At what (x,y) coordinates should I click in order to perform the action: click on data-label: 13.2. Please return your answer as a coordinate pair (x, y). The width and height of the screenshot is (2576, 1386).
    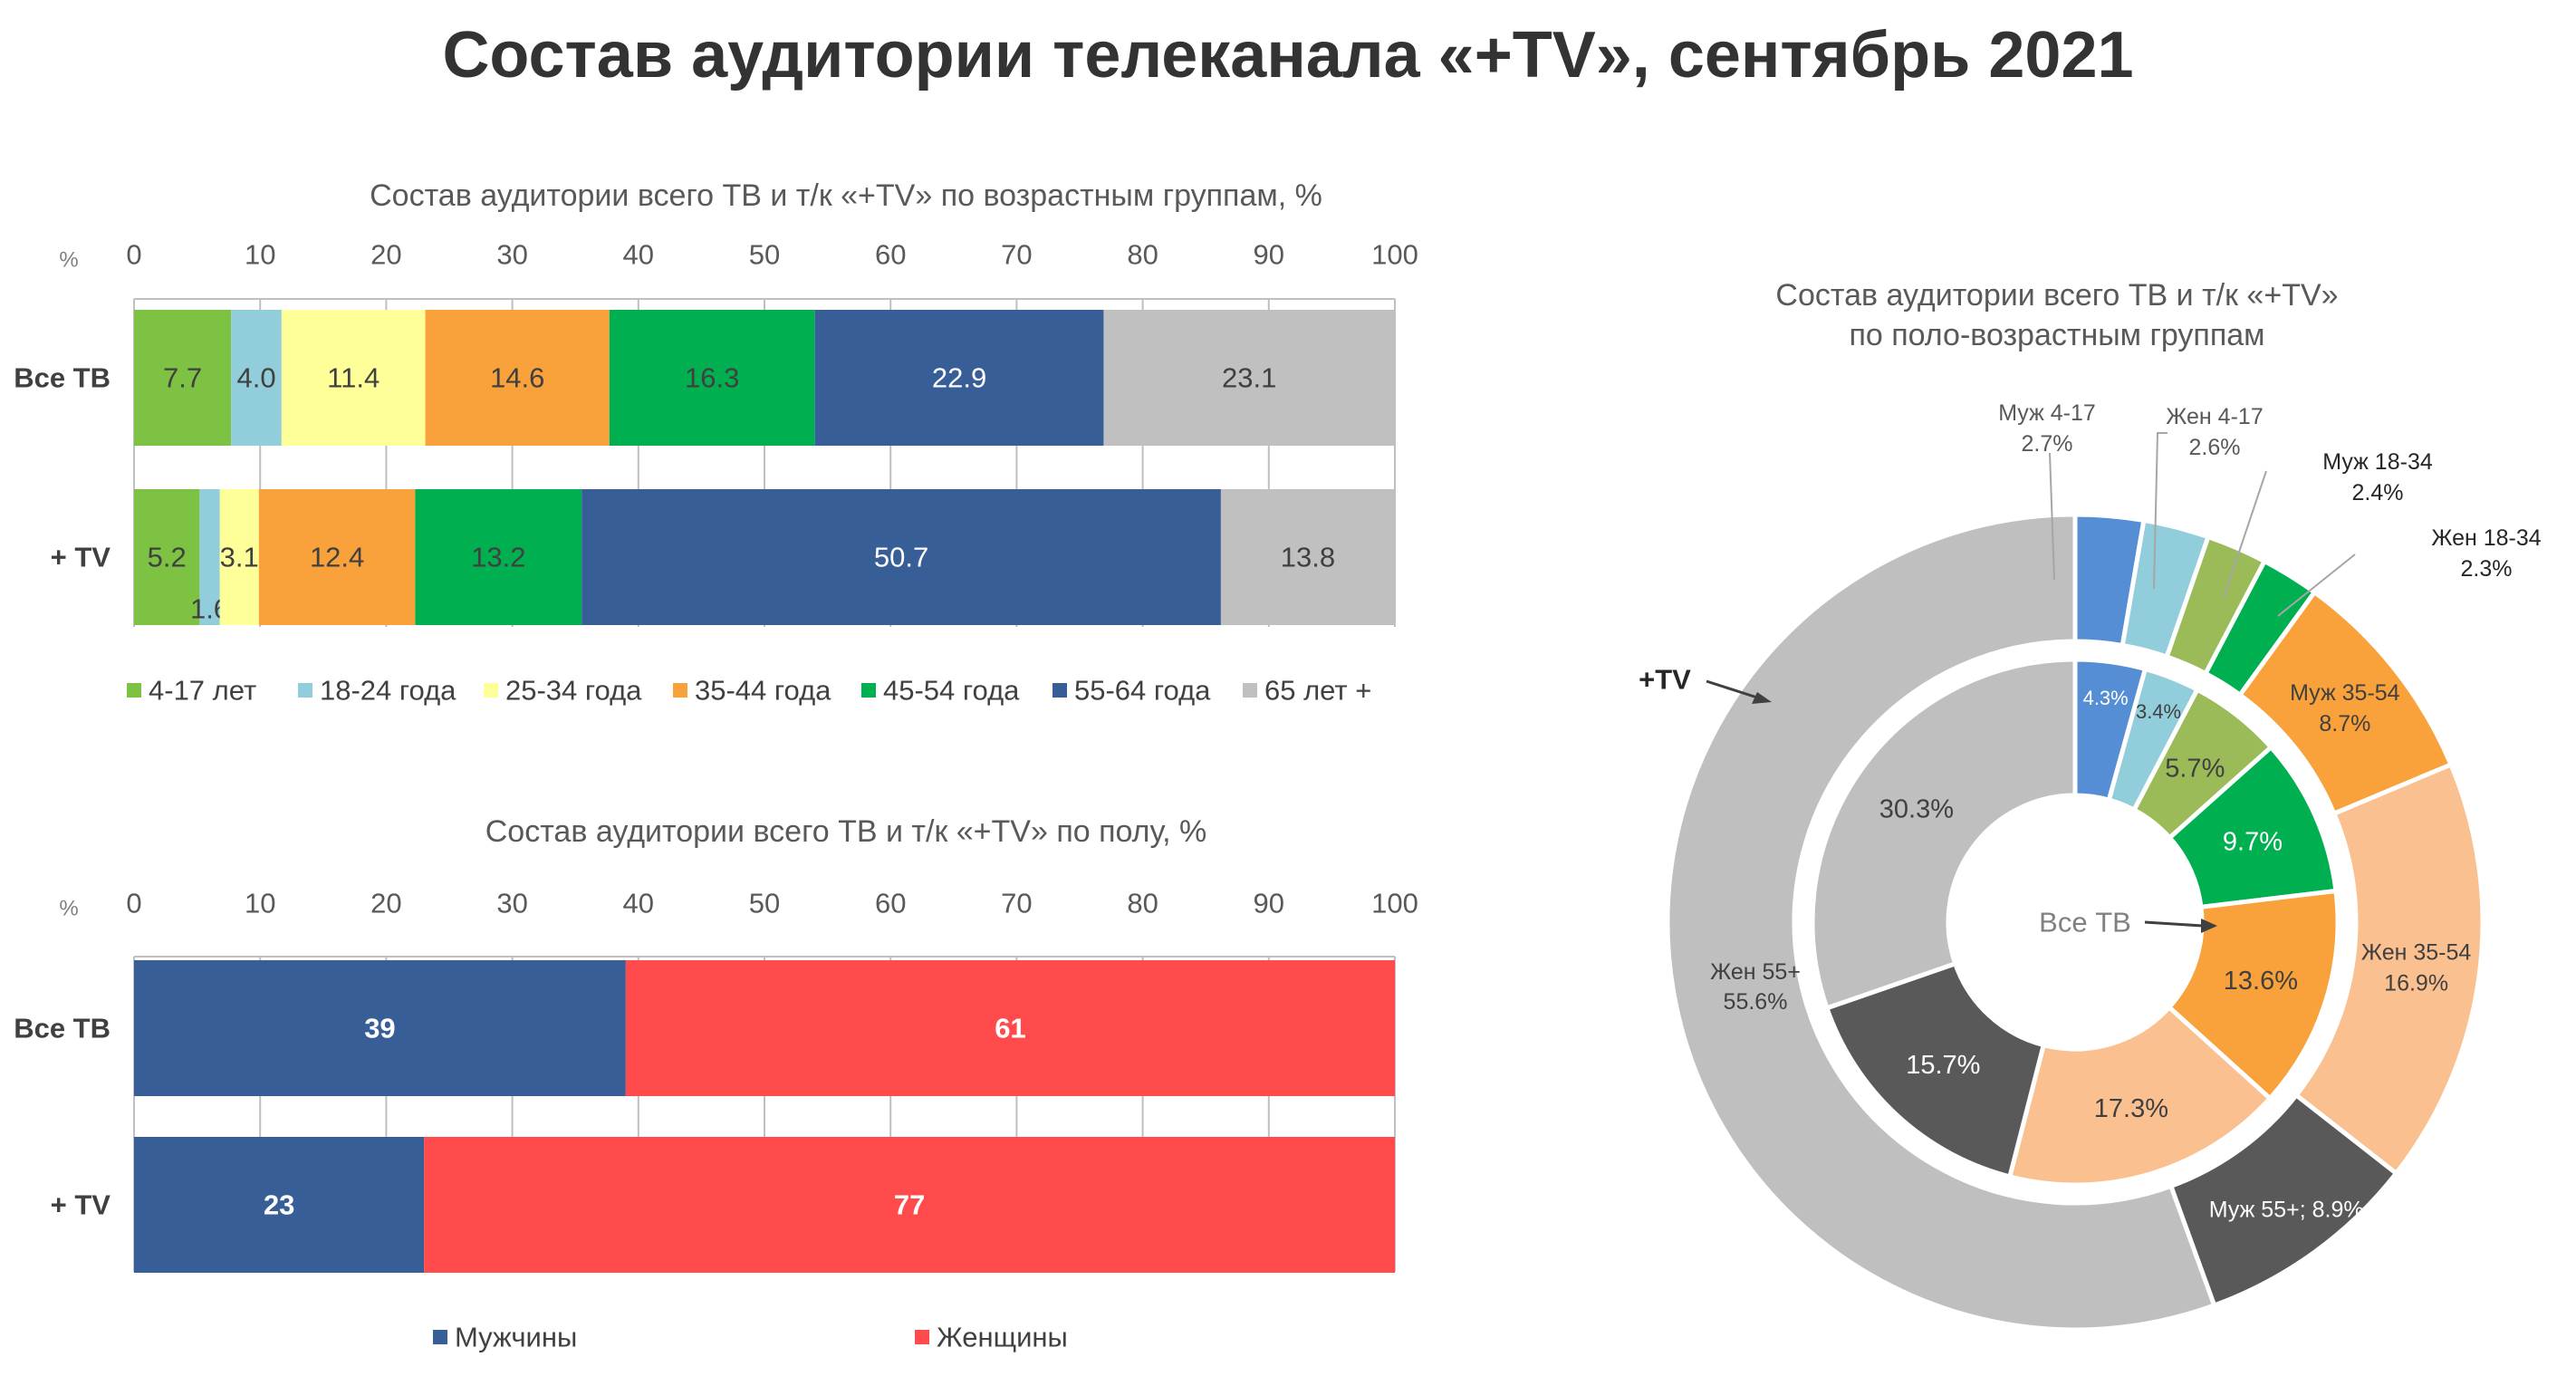
    Looking at the image, I should click on (498, 557).